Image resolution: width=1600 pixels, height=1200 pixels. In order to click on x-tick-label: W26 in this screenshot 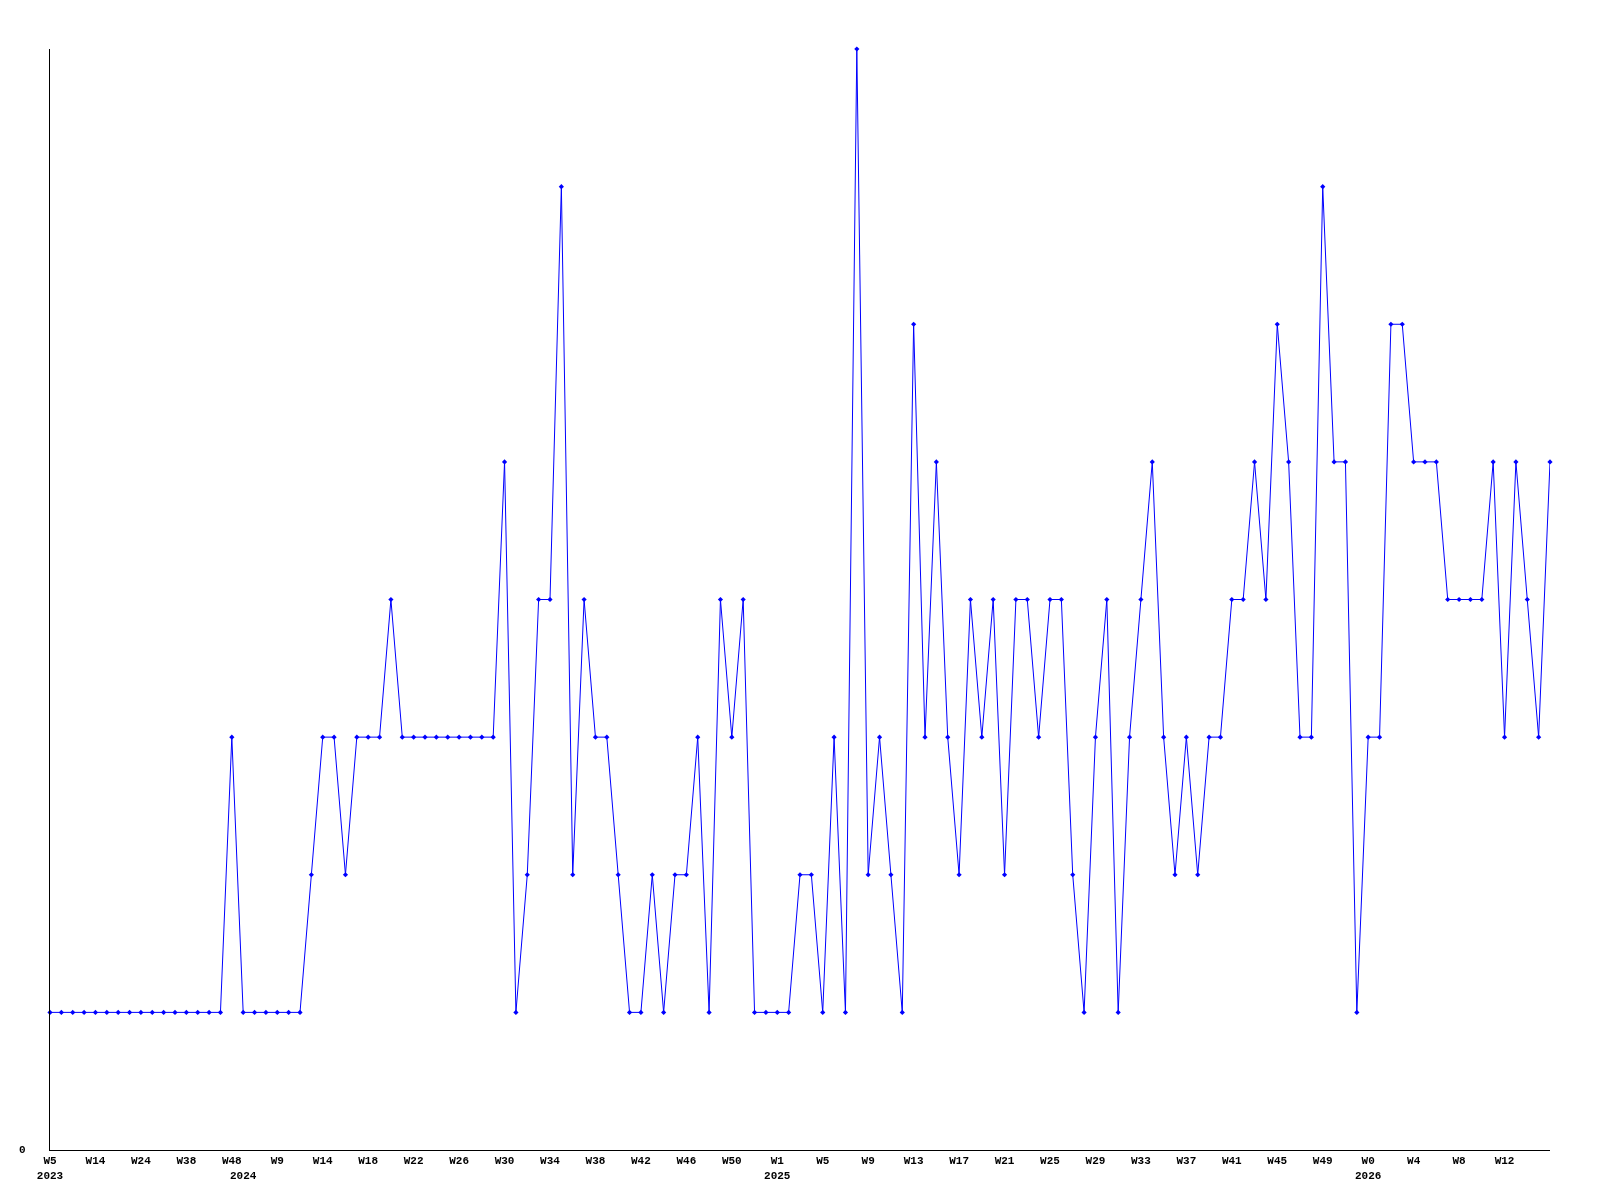, I will do `click(459, 1161)`.